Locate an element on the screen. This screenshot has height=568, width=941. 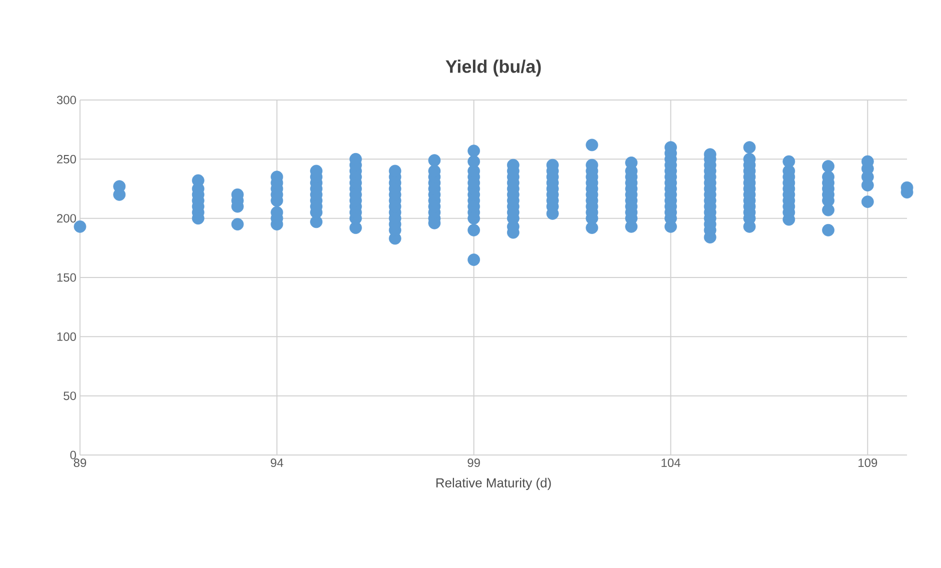
chart-title: Yield (bu/a) is located at coordinates (493, 68).